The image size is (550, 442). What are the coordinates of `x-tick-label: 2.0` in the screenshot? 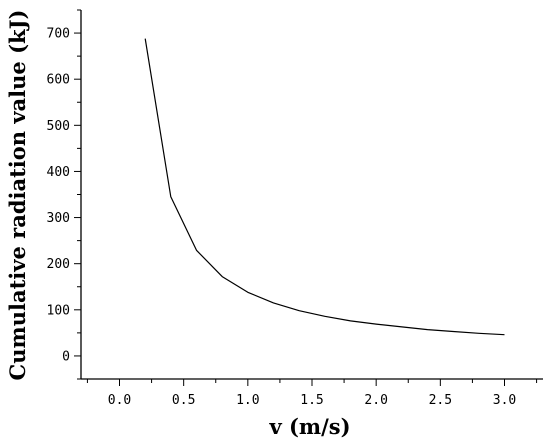 It's located at (375, 400).